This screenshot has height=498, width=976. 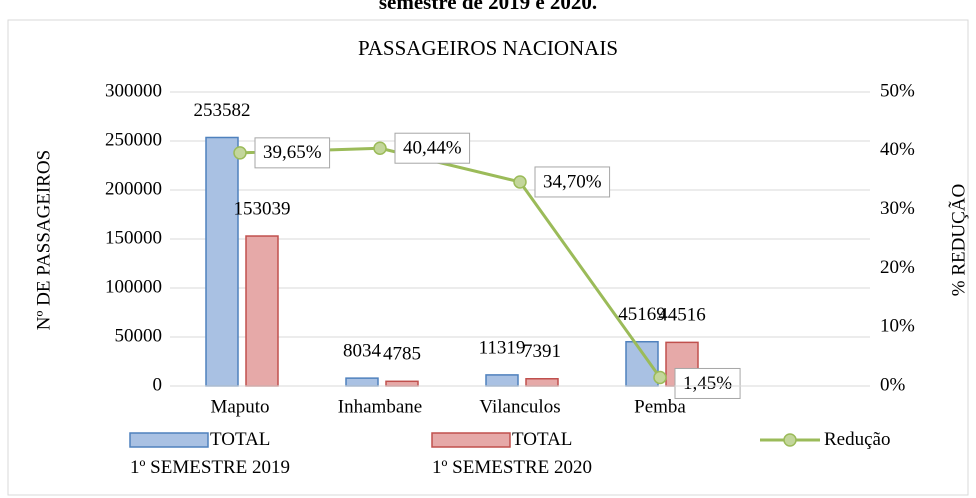 I want to click on y2-tick-label: 50%, so click(x=897, y=90).